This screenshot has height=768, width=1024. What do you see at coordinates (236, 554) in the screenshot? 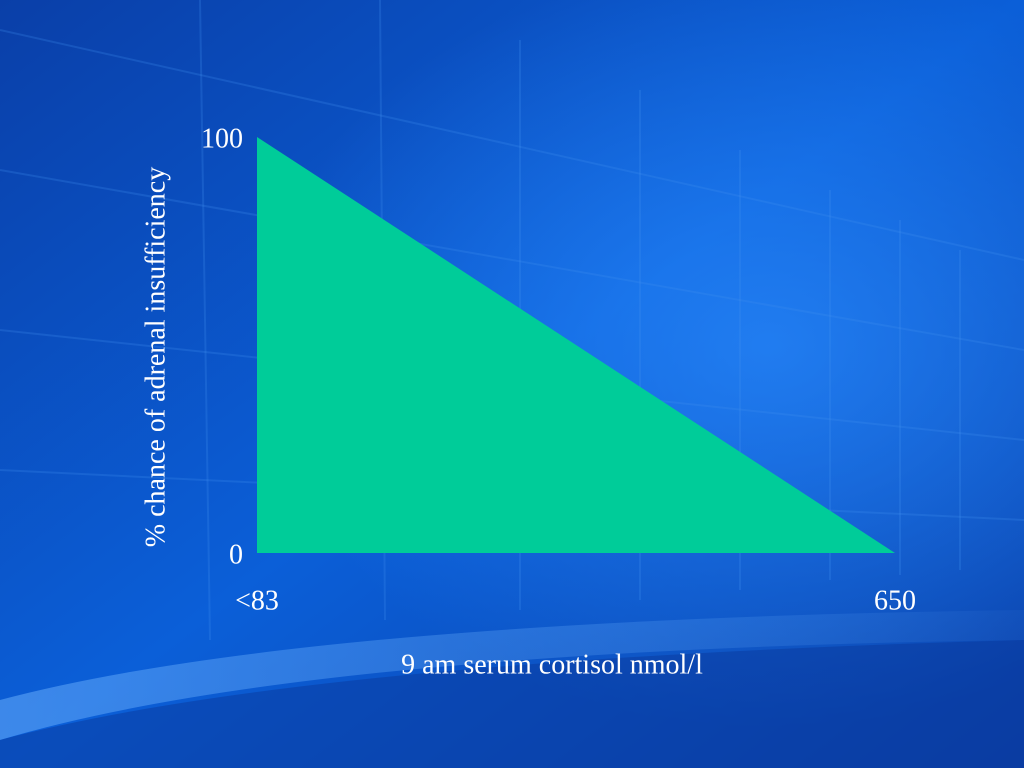
I see `y-tick-label: 0` at bounding box center [236, 554].